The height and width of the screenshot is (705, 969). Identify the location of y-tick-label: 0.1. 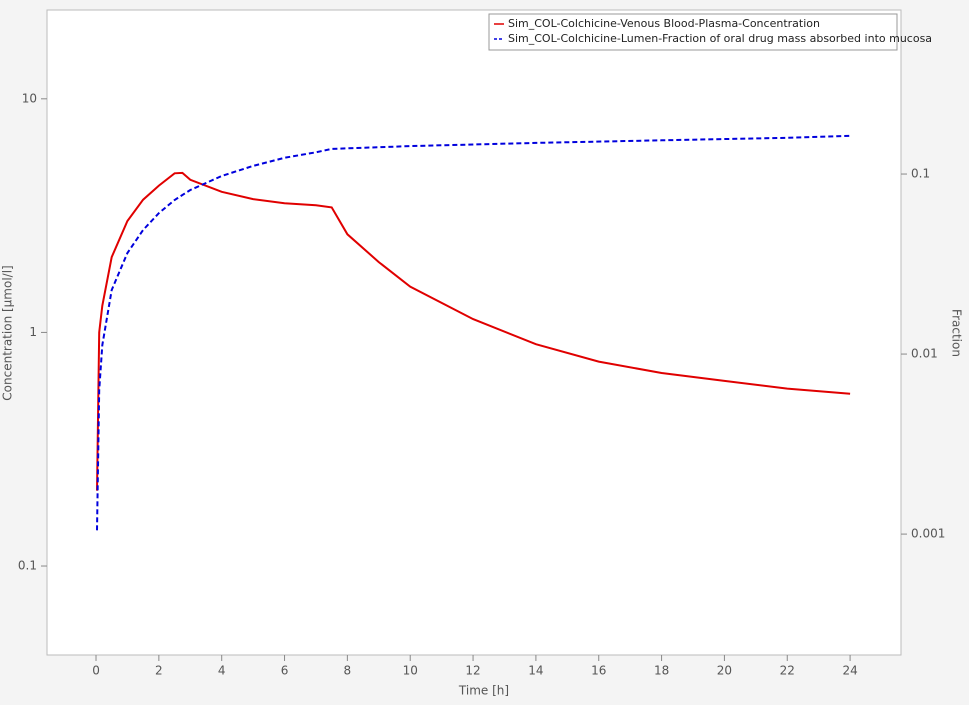
(27, 566).